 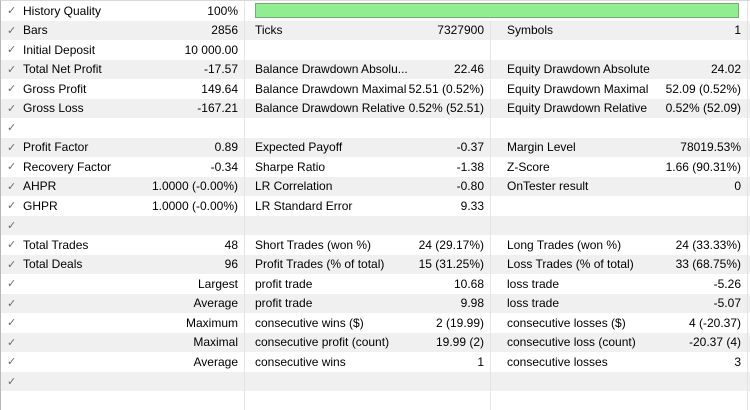 I want to click on stats-section-middle: Balance Drawdown Absolu... 22.46, so click(x=368, y=69).